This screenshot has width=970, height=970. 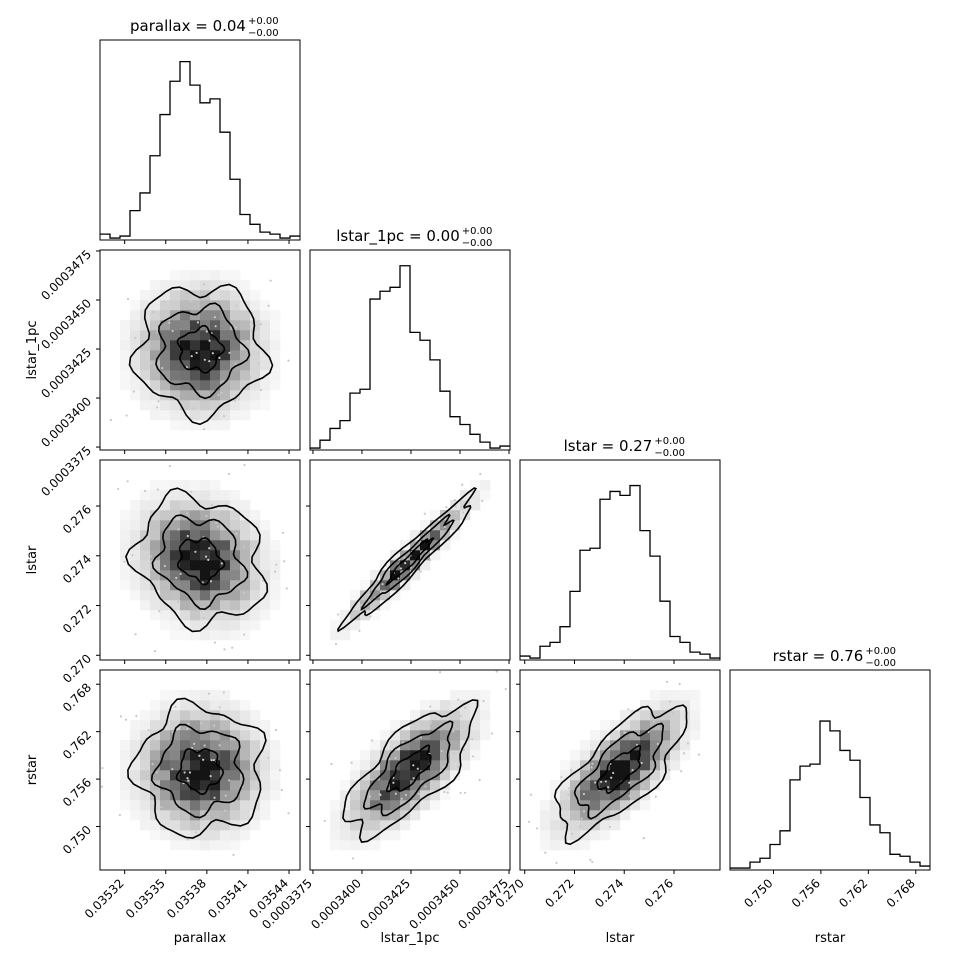 What do you see at coordinates (620, 770) in the screenshot?
I see `panel-frame` at bounding box center [620, 770].